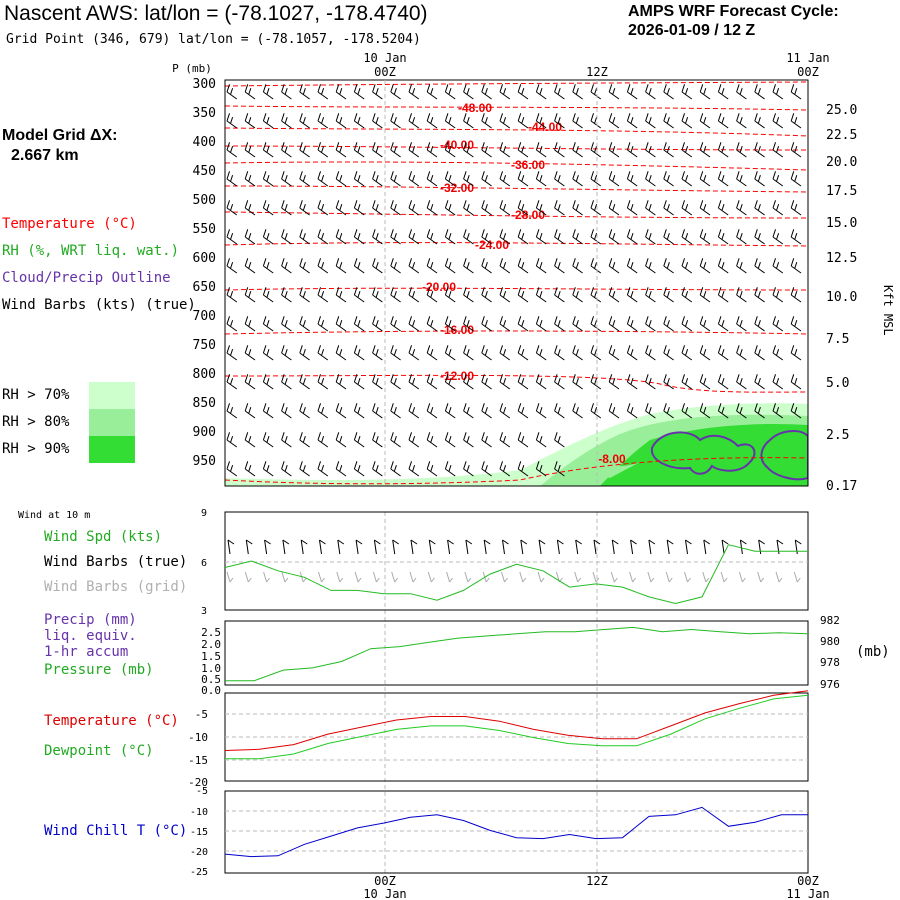 This screenshot has width=900, height=900. Describe the element at coordinates (837, 383) in the screenshot. I see `height-tick: 5.0` at that location.